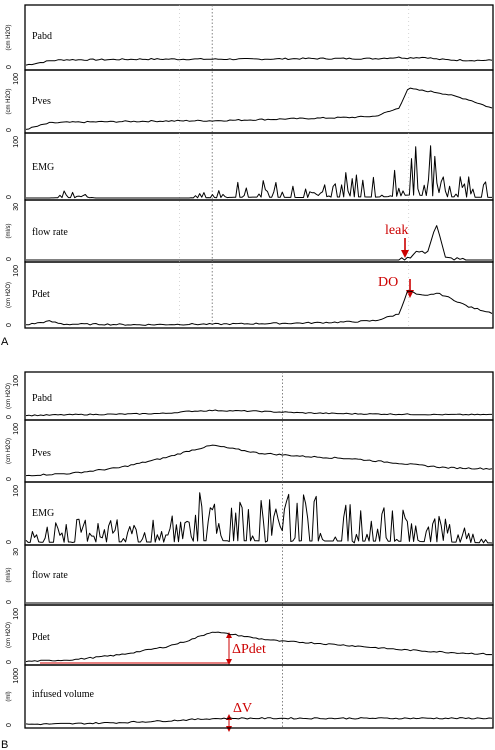 The height and width of the screenshot is (750, 495). What do you see at coordinates (9, 696) in the screenshot?
I see `b-unit-label-5: (ml)` at bounding box center [9, 696].